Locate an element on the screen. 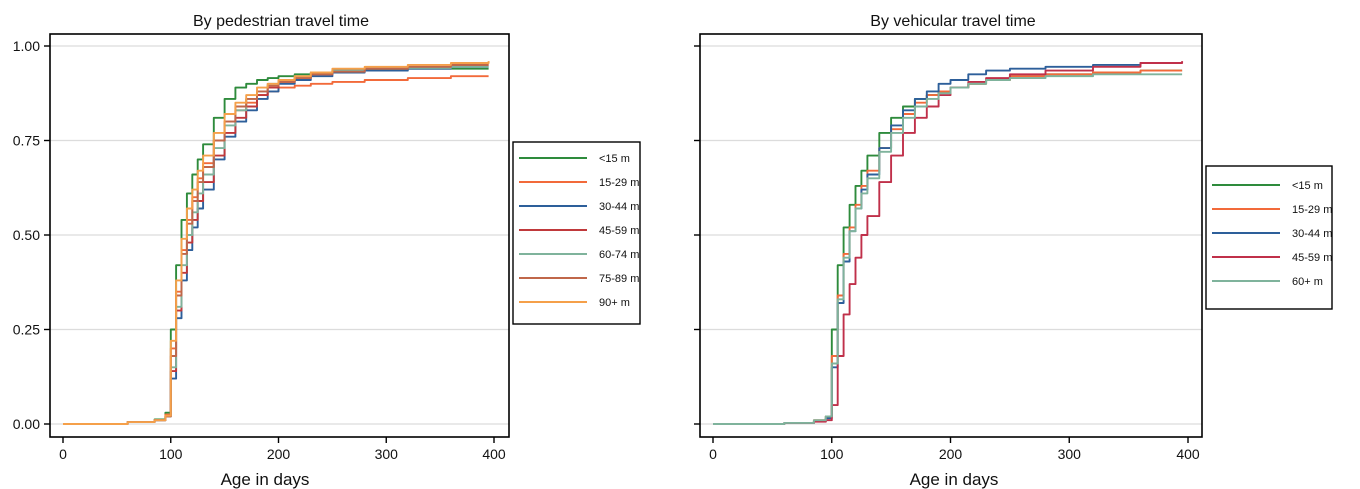 Image resolution: width=1360 pixels, height=489 pixels. legend: <15 m 15-29 m 30-44 m 45-59 m 60+ m is located at coordinates (1269, 237).